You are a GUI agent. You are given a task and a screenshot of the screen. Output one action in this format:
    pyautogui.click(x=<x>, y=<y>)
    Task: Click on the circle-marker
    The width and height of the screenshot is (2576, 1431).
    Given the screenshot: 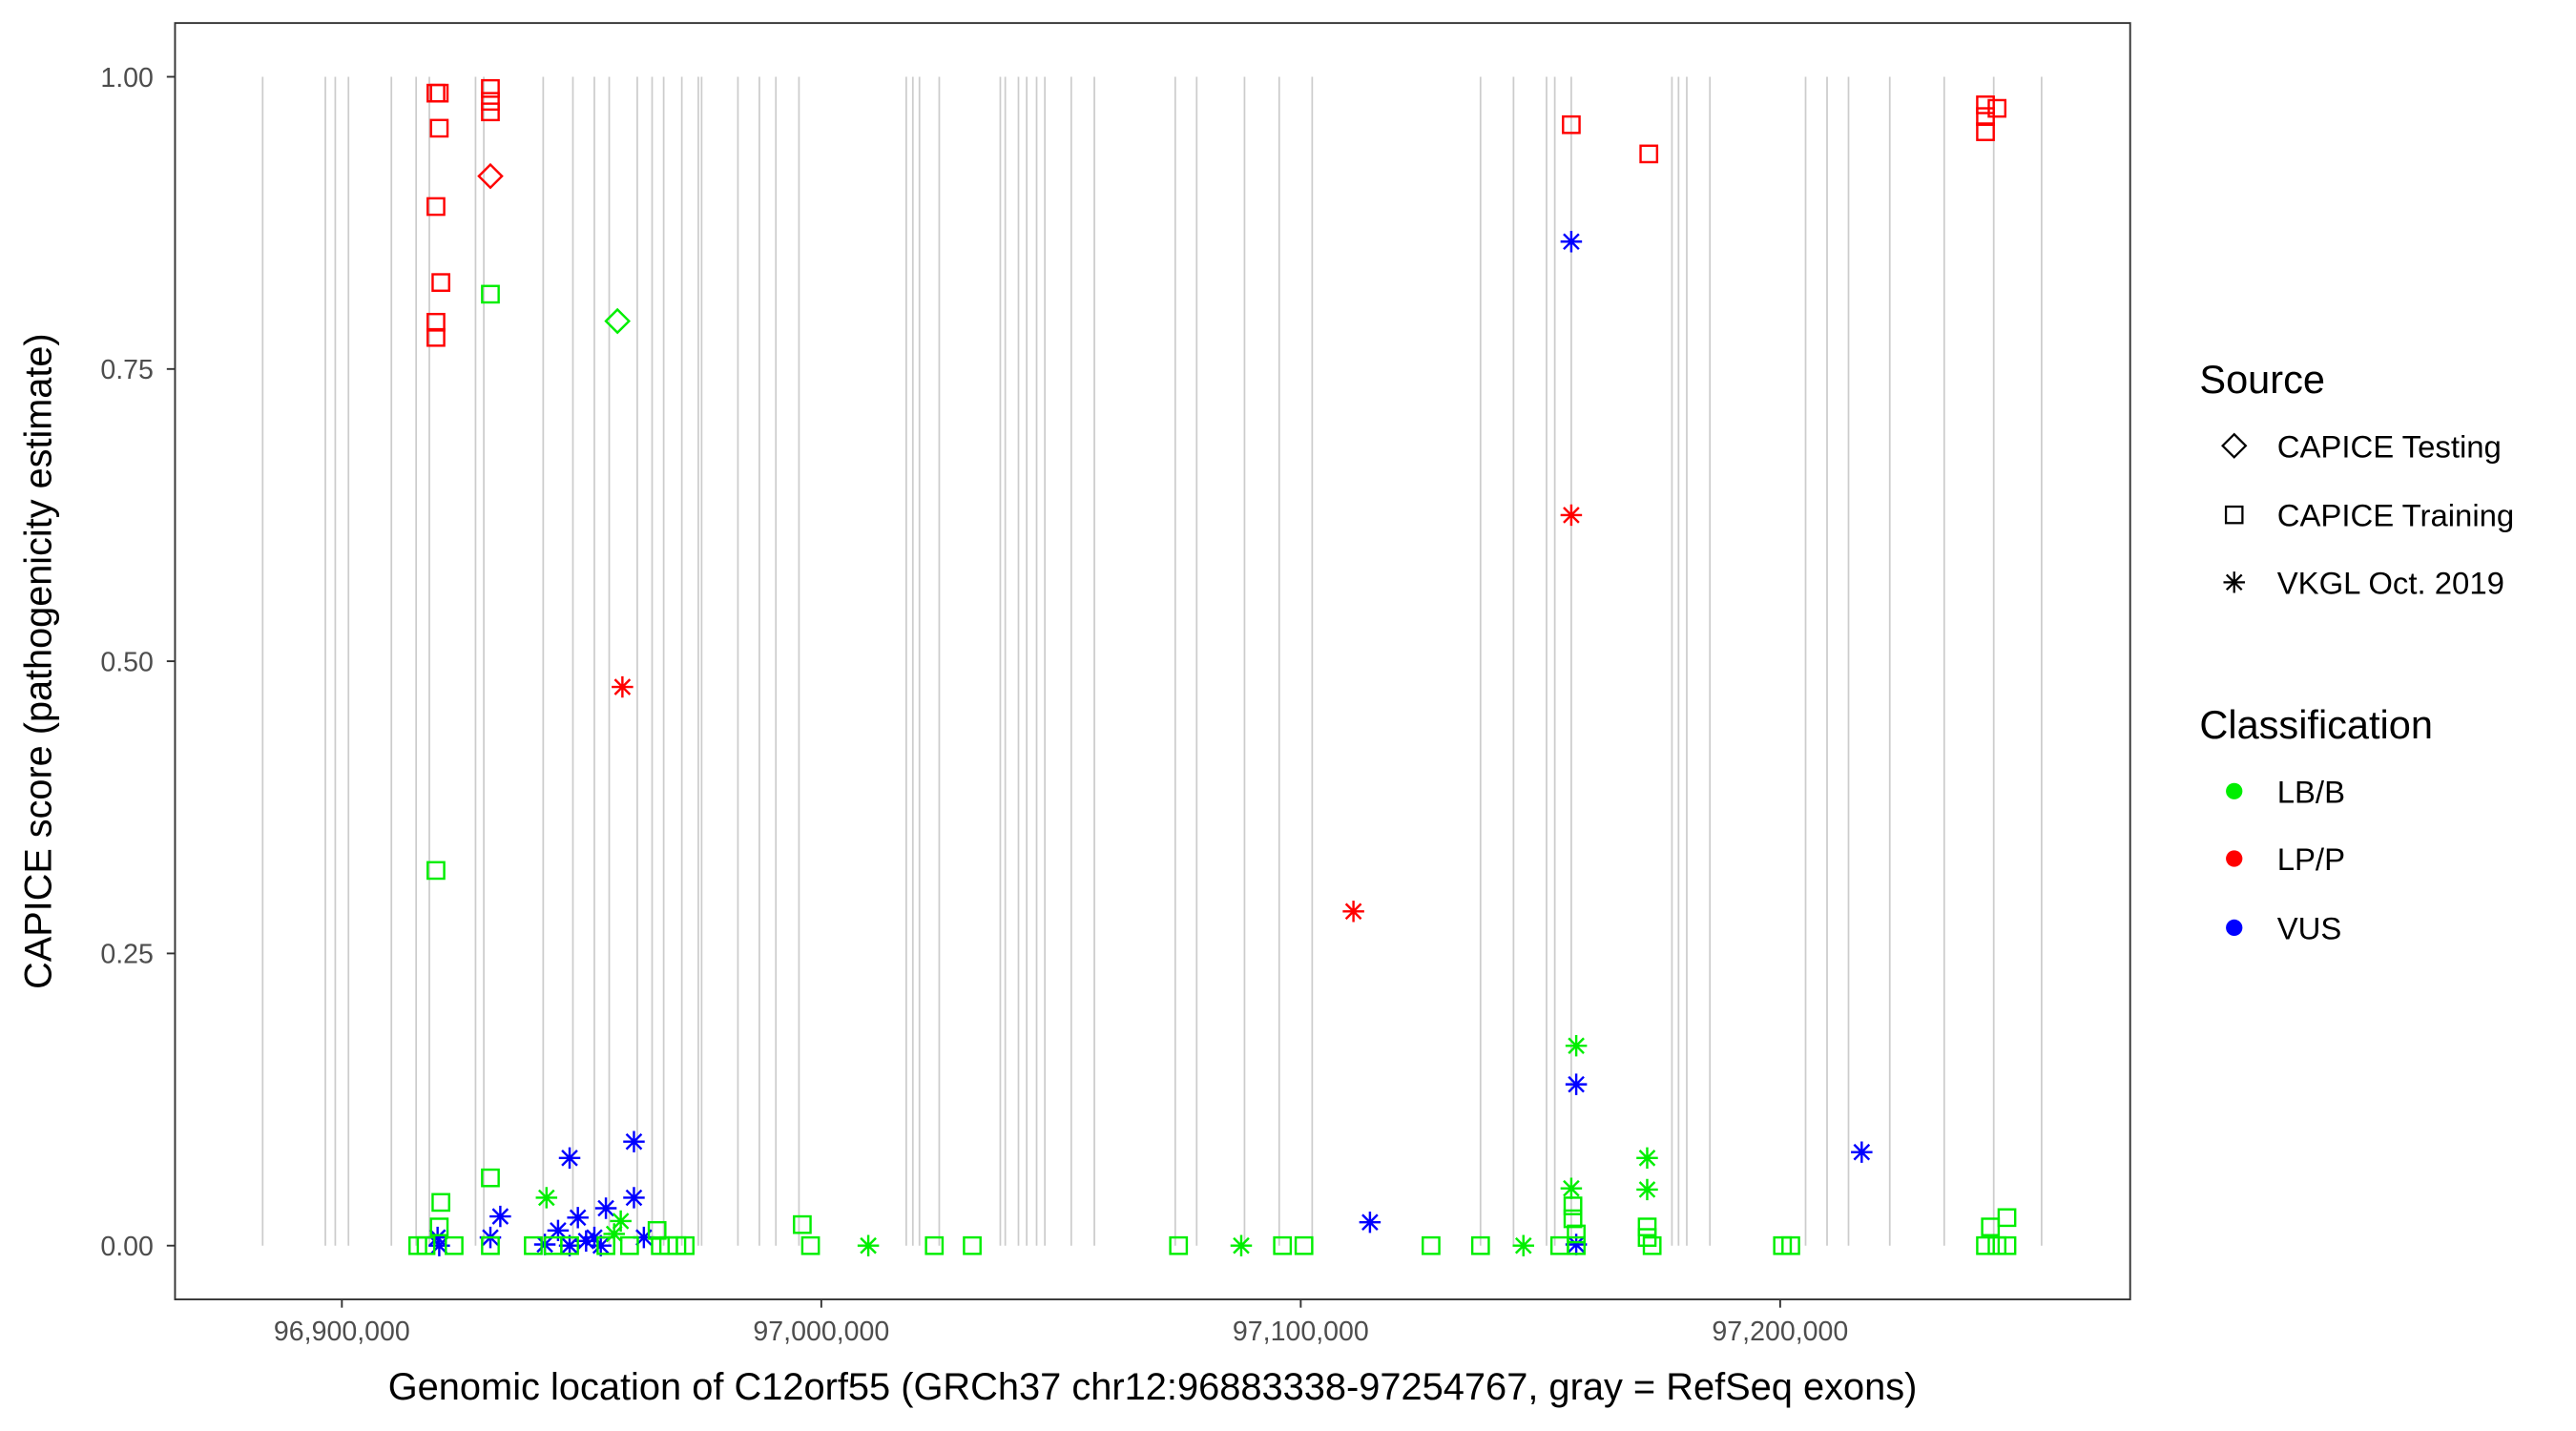 What is the action you would take?
    pyautogui.click(x=2234, y=928)
    